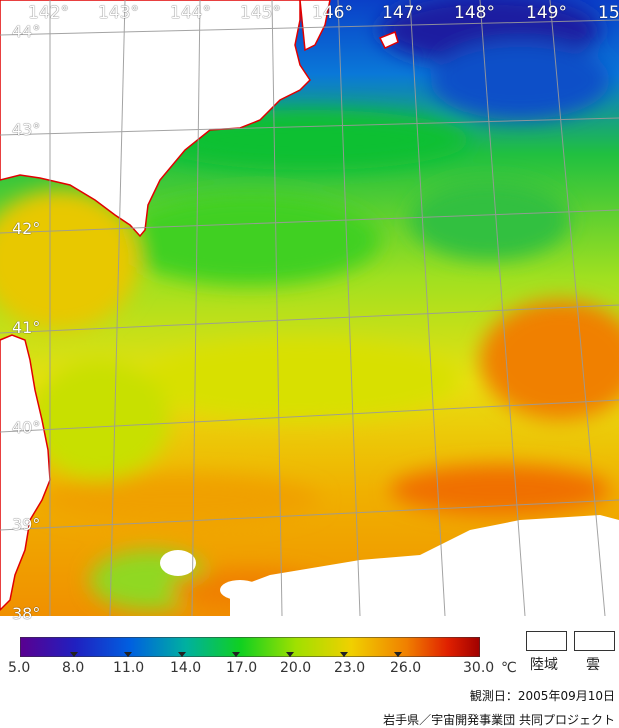 The height and width of the screenshot is (728, 619). I want to click on lon-label-145: 145°, so click(260, 13).